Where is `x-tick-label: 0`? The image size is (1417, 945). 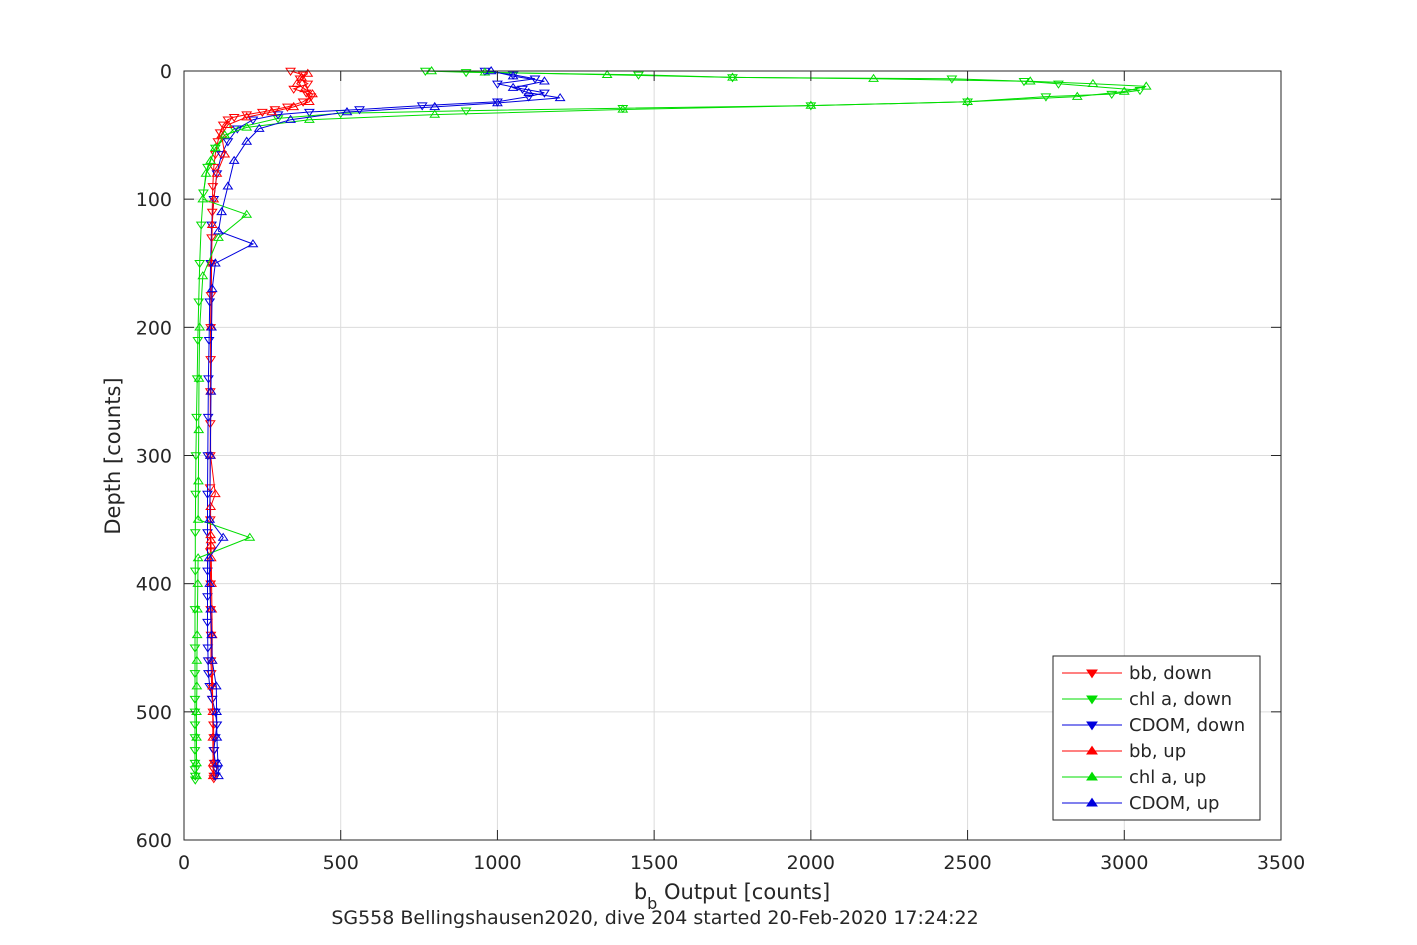
x-tick-label: 0 is located at coordinates (184, 863).